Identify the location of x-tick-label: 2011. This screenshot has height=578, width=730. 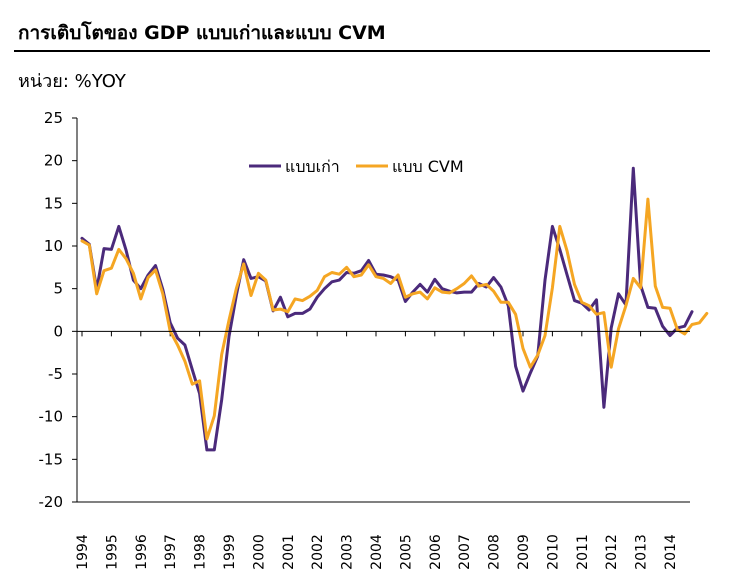
(583, 552).